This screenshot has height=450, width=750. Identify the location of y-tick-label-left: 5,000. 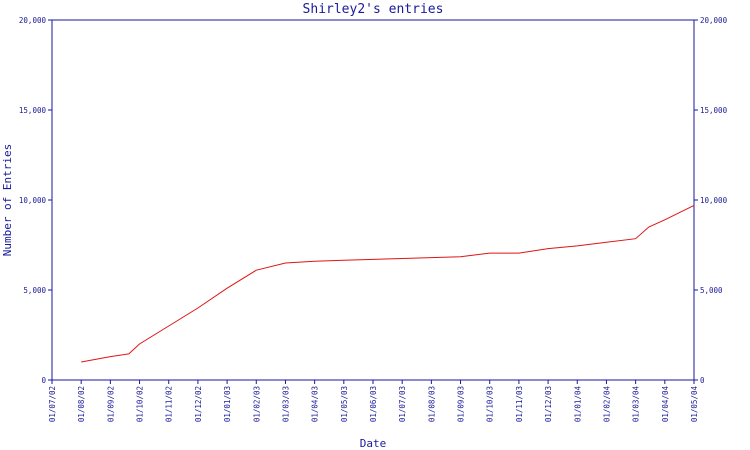
(34, 290).